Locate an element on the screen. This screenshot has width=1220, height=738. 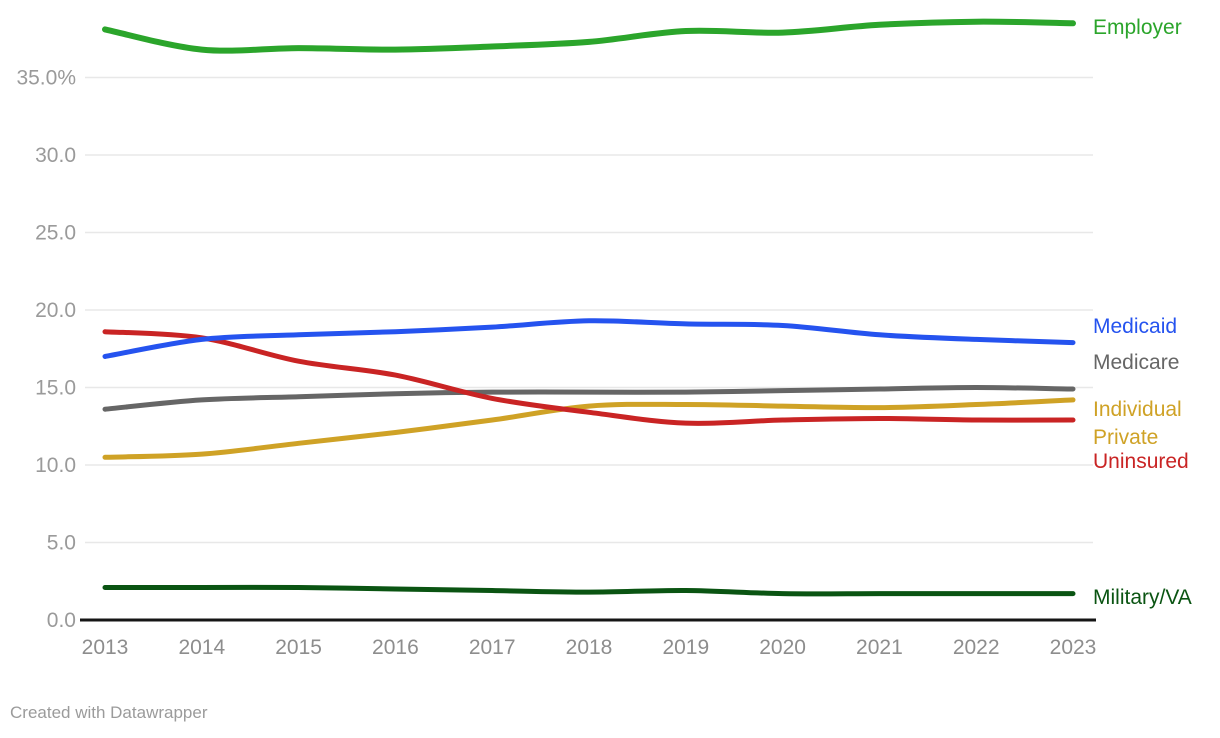
series-line-employer is located at coordinates (589, 36).